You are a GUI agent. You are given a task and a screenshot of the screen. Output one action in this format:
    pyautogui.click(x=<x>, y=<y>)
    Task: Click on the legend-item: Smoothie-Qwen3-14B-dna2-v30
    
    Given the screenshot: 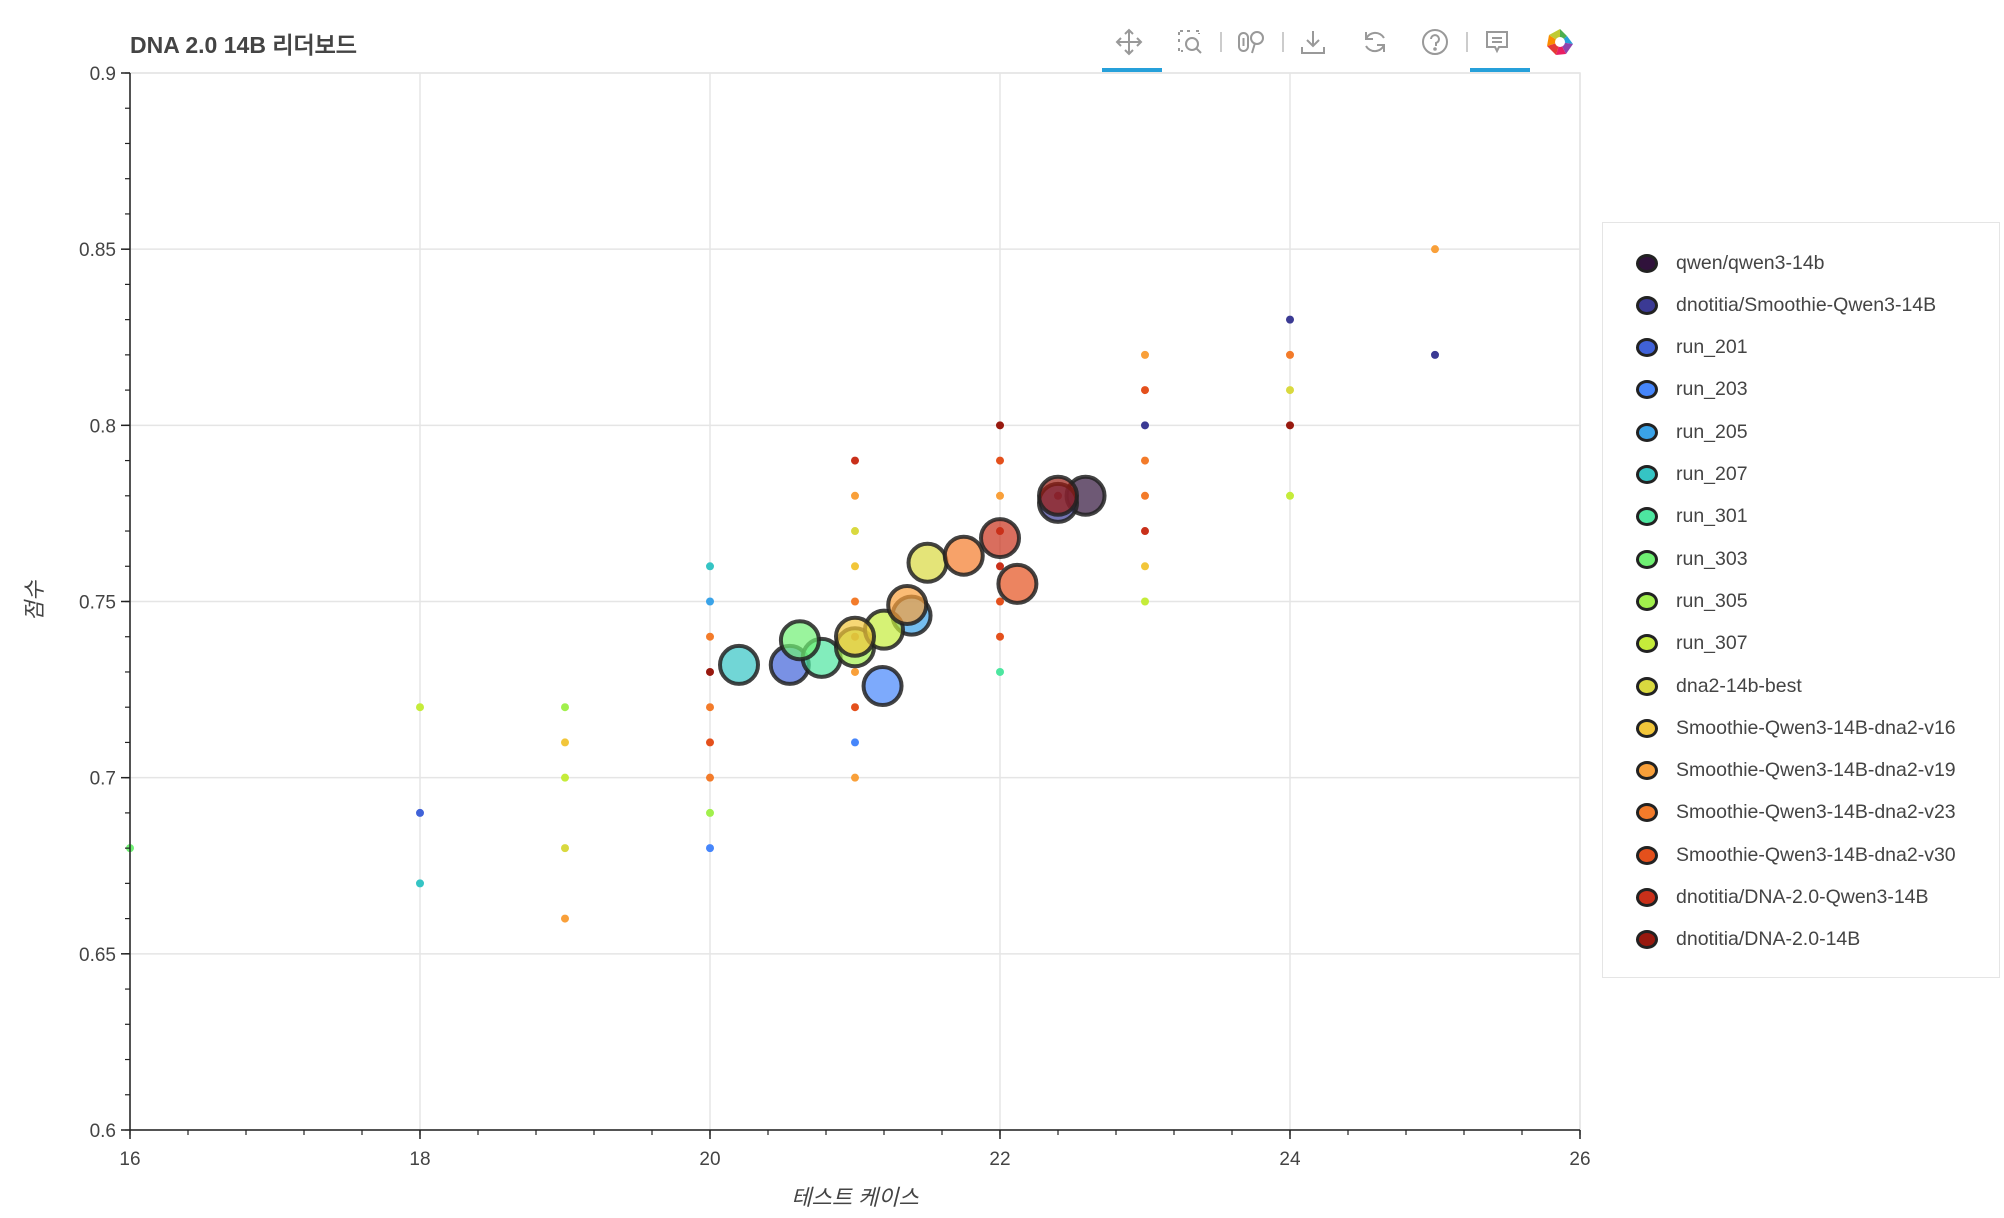 What is the action you would take?
    pyautogui.click(x=1779, y=855)
    